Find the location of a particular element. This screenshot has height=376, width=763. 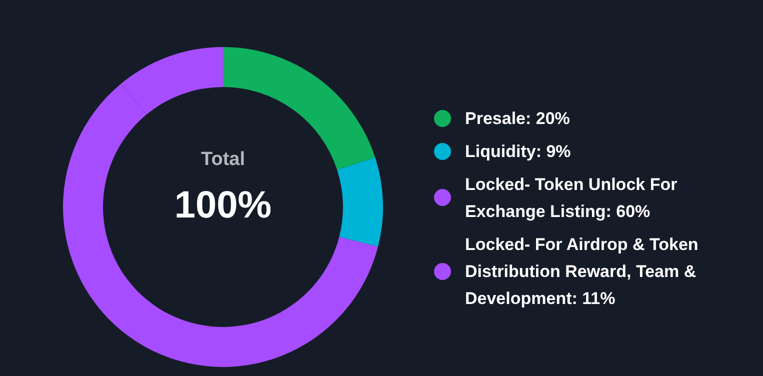

legend-label: Liquidity: 9% is located at coordinates (518, 151).